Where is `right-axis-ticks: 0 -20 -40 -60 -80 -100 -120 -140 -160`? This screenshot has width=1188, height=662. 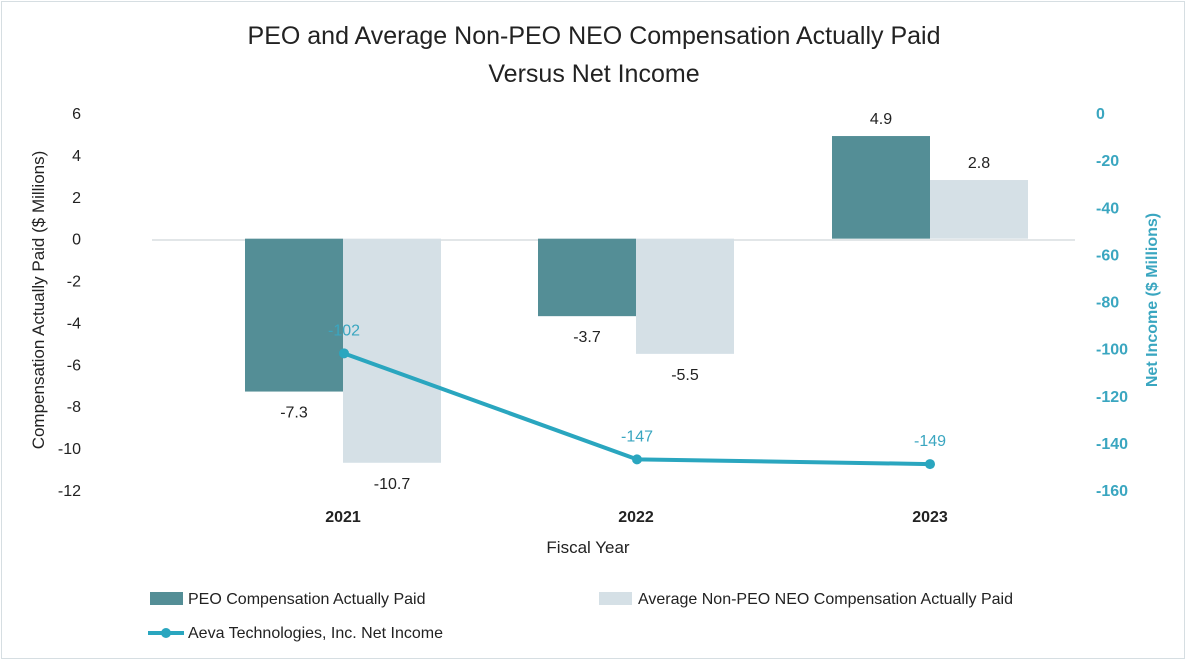 right-axis-ticks: 0 -20 -40 -60 -80 -100 -120 -140 -160 is located at coordinates (1112, 303).